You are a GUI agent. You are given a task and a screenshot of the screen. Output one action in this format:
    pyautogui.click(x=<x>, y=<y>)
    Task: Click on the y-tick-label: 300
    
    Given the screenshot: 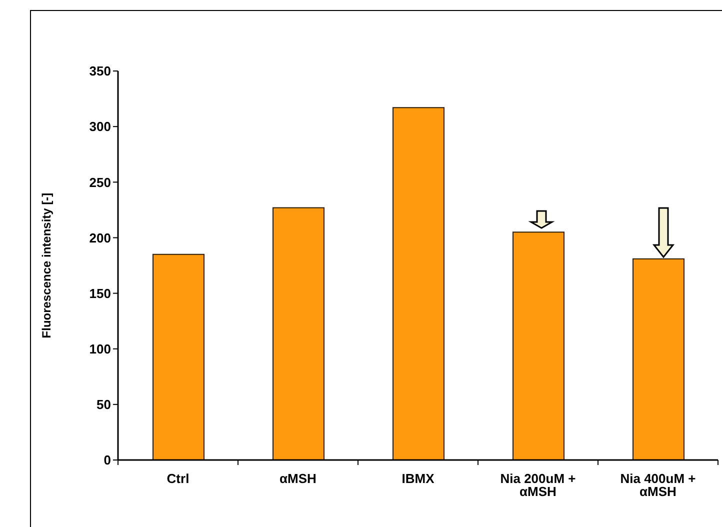 What is the action you would take?
    pyautogui.click(x=100, y=126)
    